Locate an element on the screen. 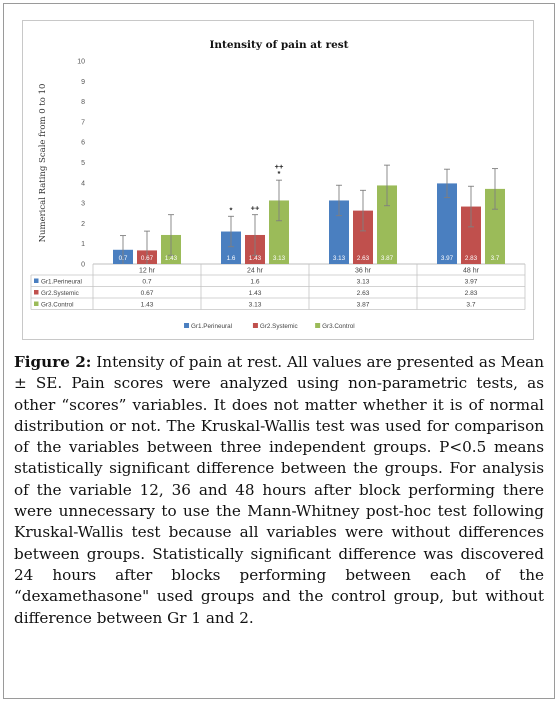 The height and width of the screenshot is (704, 560). table-cell: 3.7 is located at coordinates (470, 304).